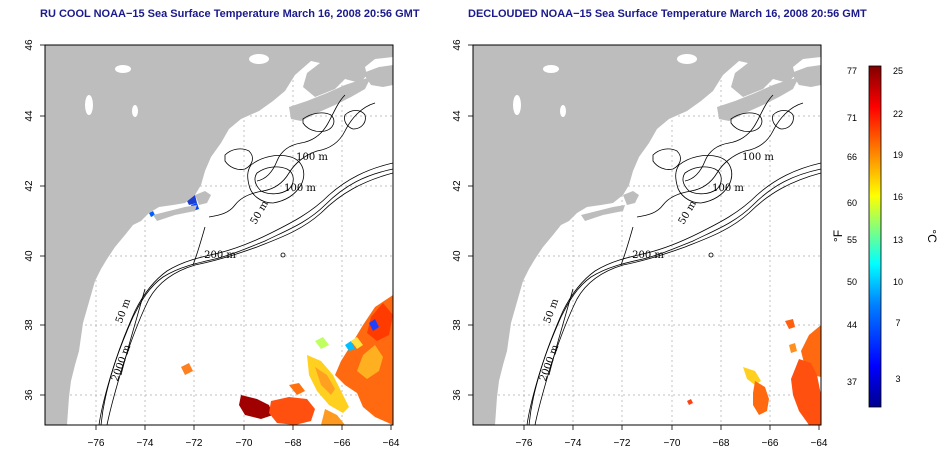 The height and width of the screenshot is (475, 950). I want to click on colorbar-f-tick: 66, so click(852, 157).